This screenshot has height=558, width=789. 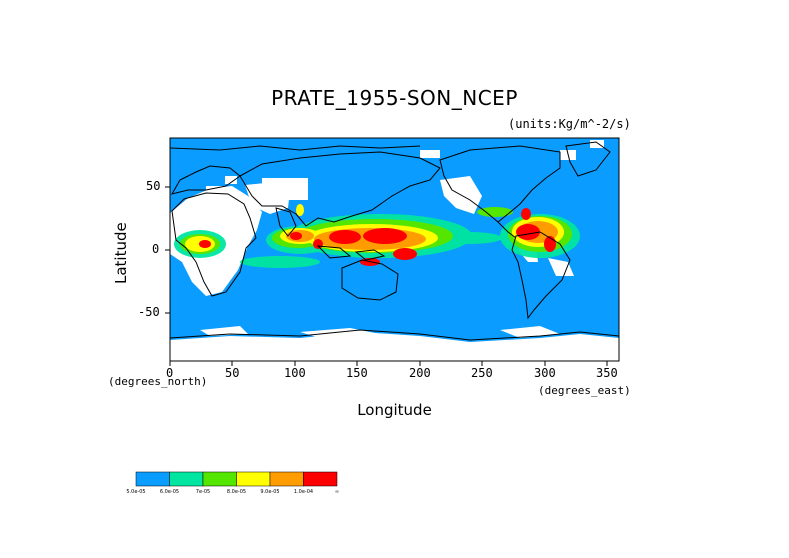 What do you see at coordinates (569, 124) in the screenshot?
I see `units-label: (units:Kg/m^-2/s)` at bounding box center [569, 124].